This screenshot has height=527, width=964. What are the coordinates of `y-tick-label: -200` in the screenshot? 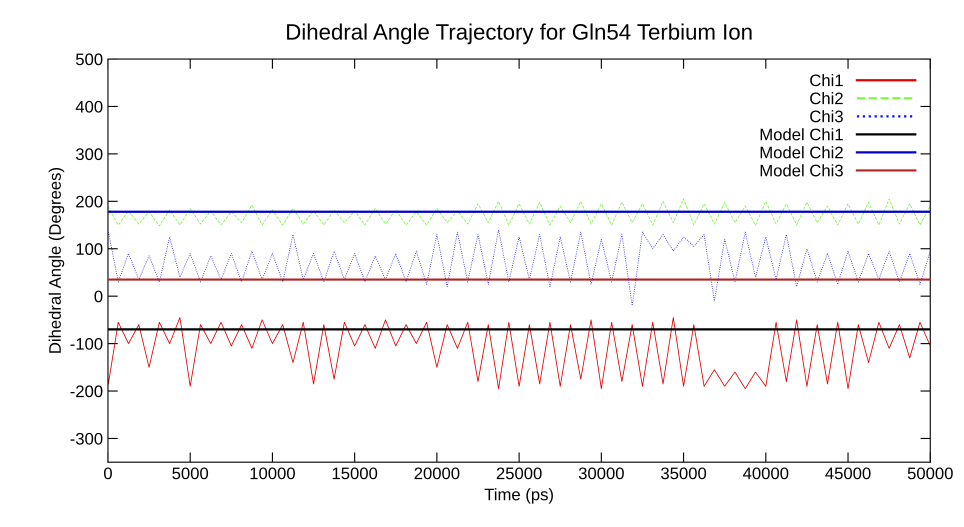 It's located at (86, 391).